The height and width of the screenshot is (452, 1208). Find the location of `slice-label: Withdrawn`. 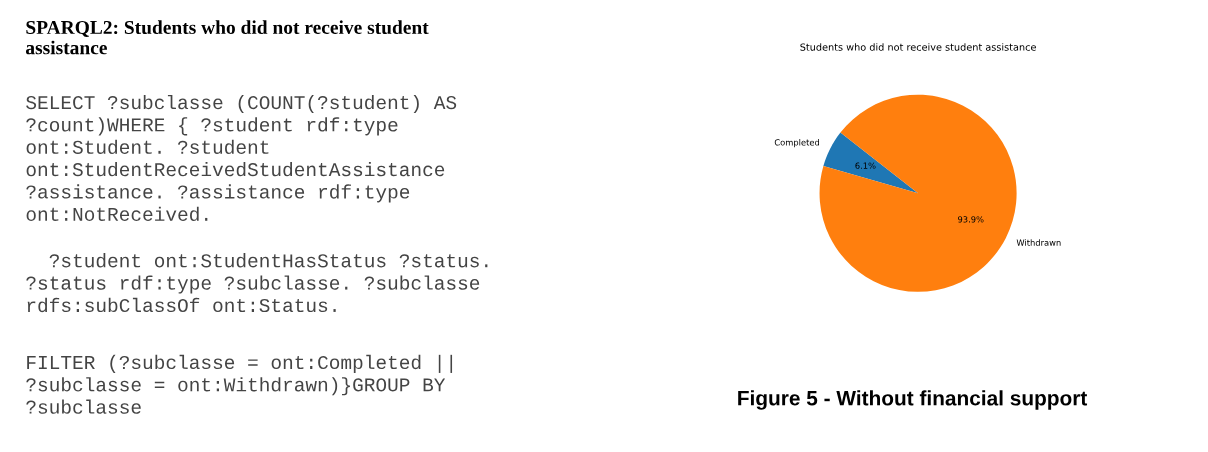

slice-label: Withdrawn is located at coordinates (1038, 242).